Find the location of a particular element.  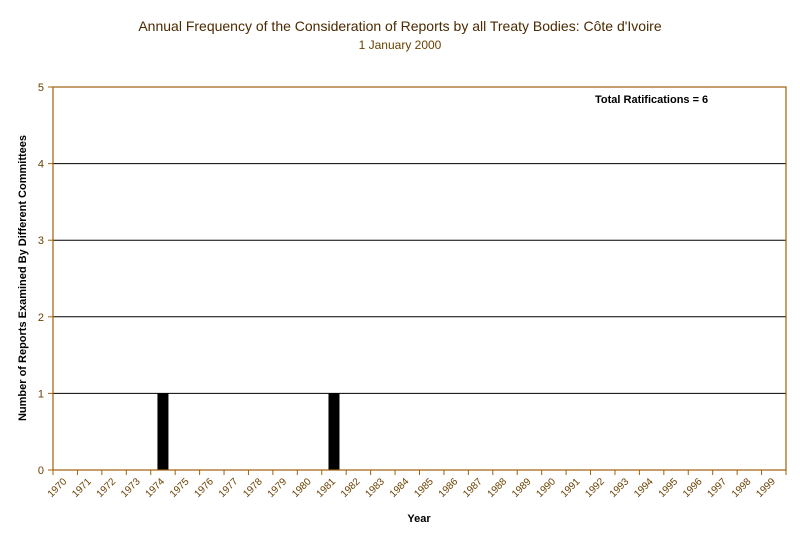

bar-1974 is located at coordinates (163, 431).